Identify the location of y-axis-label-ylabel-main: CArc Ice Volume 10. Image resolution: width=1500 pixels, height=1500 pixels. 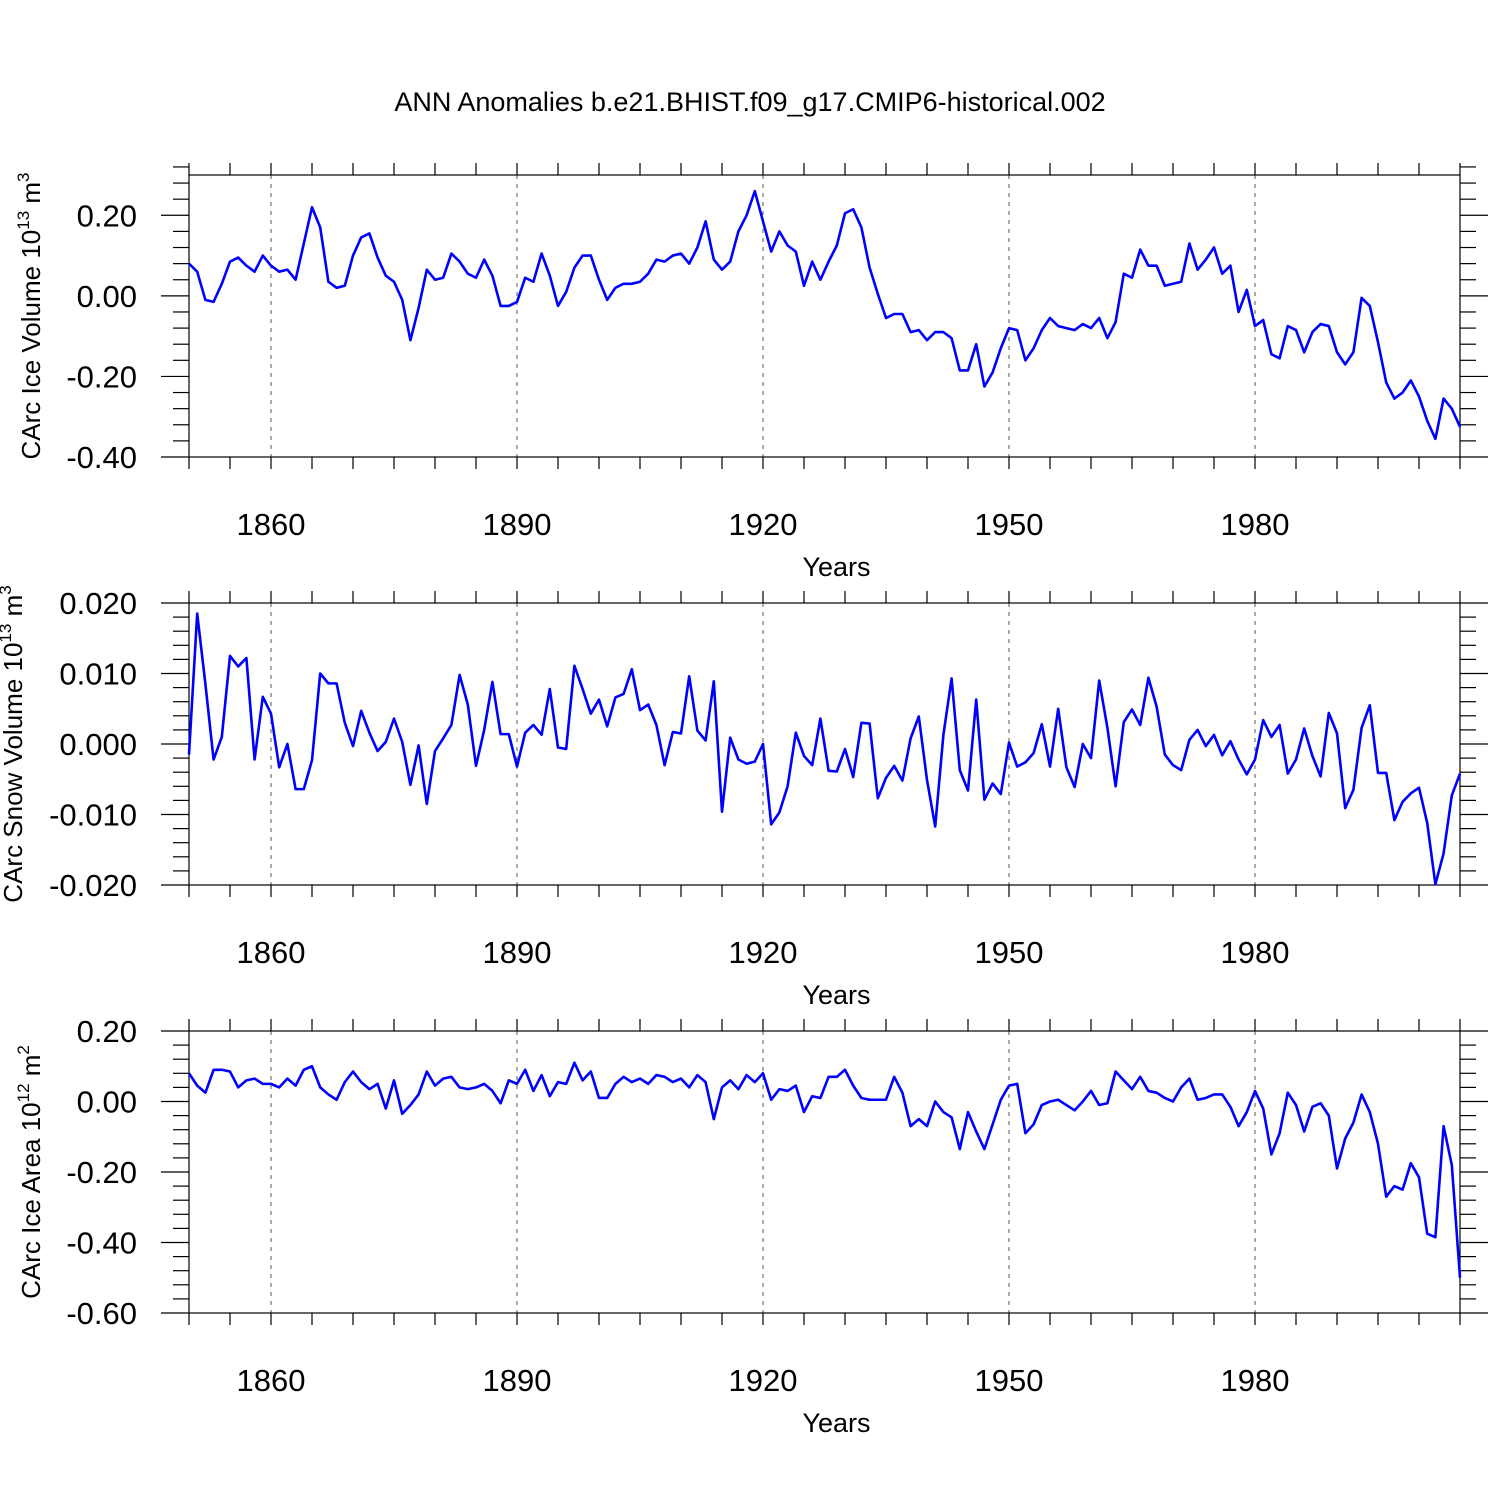
(31, 345).